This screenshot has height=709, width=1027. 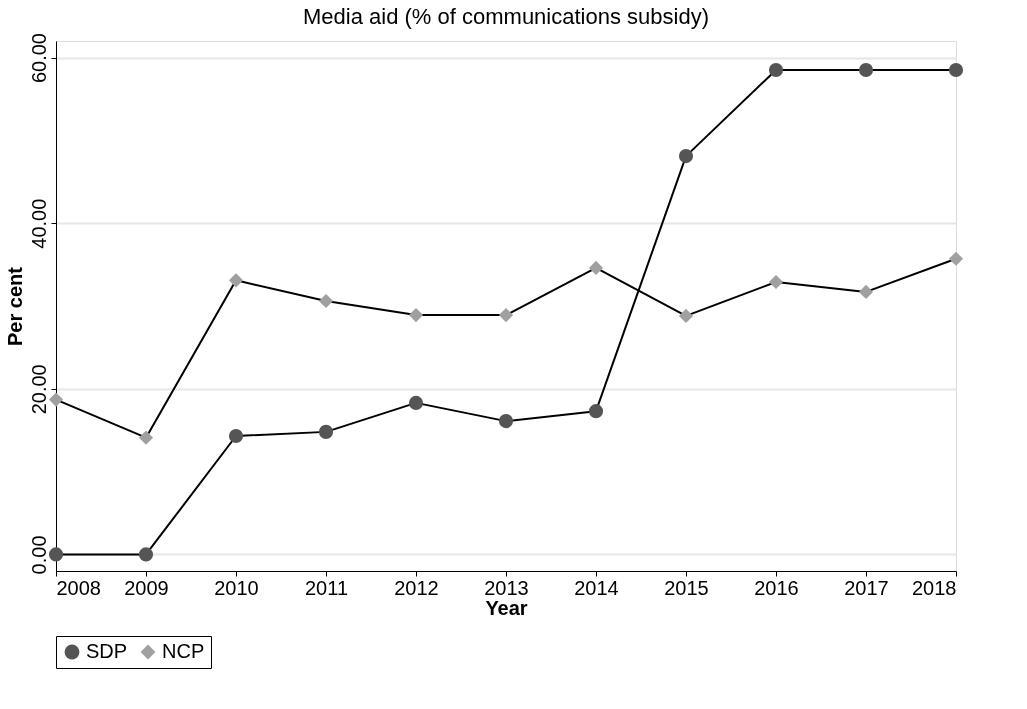 What do you see at coordinates (38, 58) in the screenshot?
I see `y-tick-label: 60.00` at bounding box center [38, 58].